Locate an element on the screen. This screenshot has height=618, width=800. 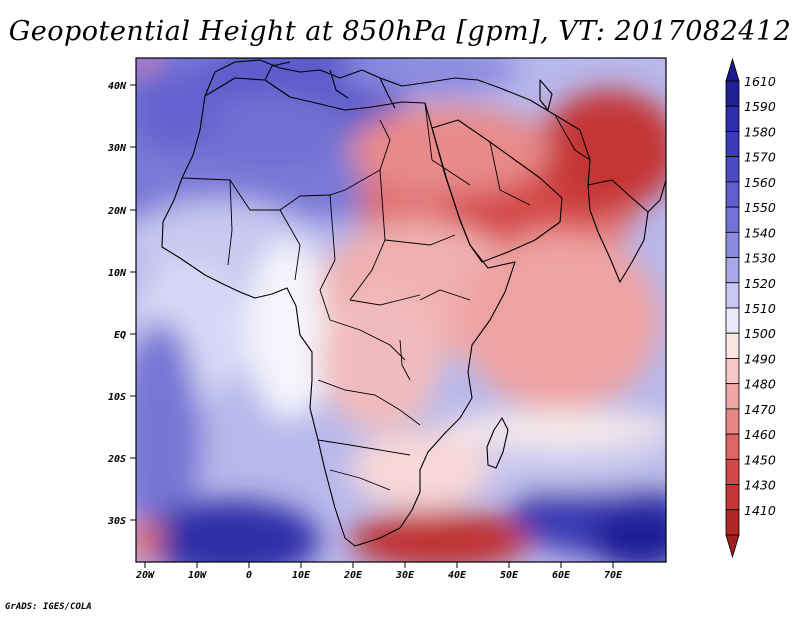
colorbar-label: 1450 is located at coordinates (760, 459).